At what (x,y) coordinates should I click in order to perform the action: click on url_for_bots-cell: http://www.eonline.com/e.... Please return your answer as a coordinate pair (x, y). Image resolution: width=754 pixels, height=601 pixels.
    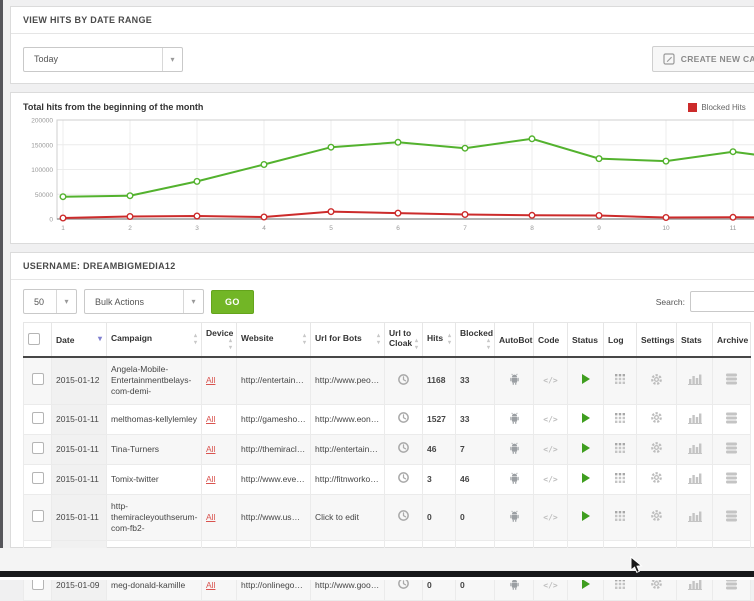
    Looking at the image, I should click on (347, 419).